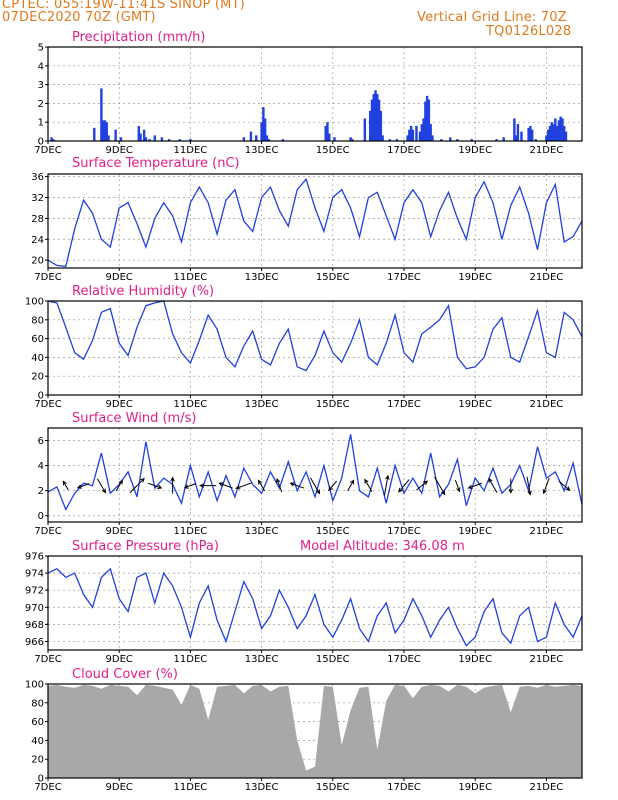 Image resolution: width=618 pixels, height=800 pixels. I want to click on humidity-ytick-label: 100, so click(34, 302).